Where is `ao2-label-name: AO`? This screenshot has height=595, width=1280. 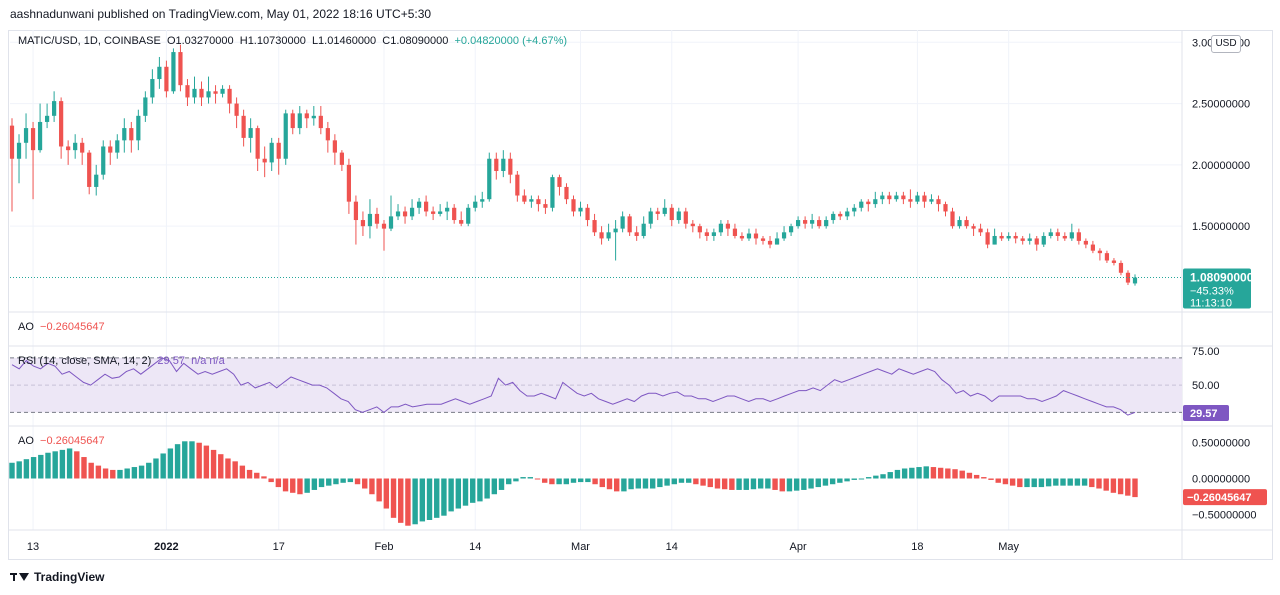 ao2-label-name: AO is located at coordinates (26, 441).